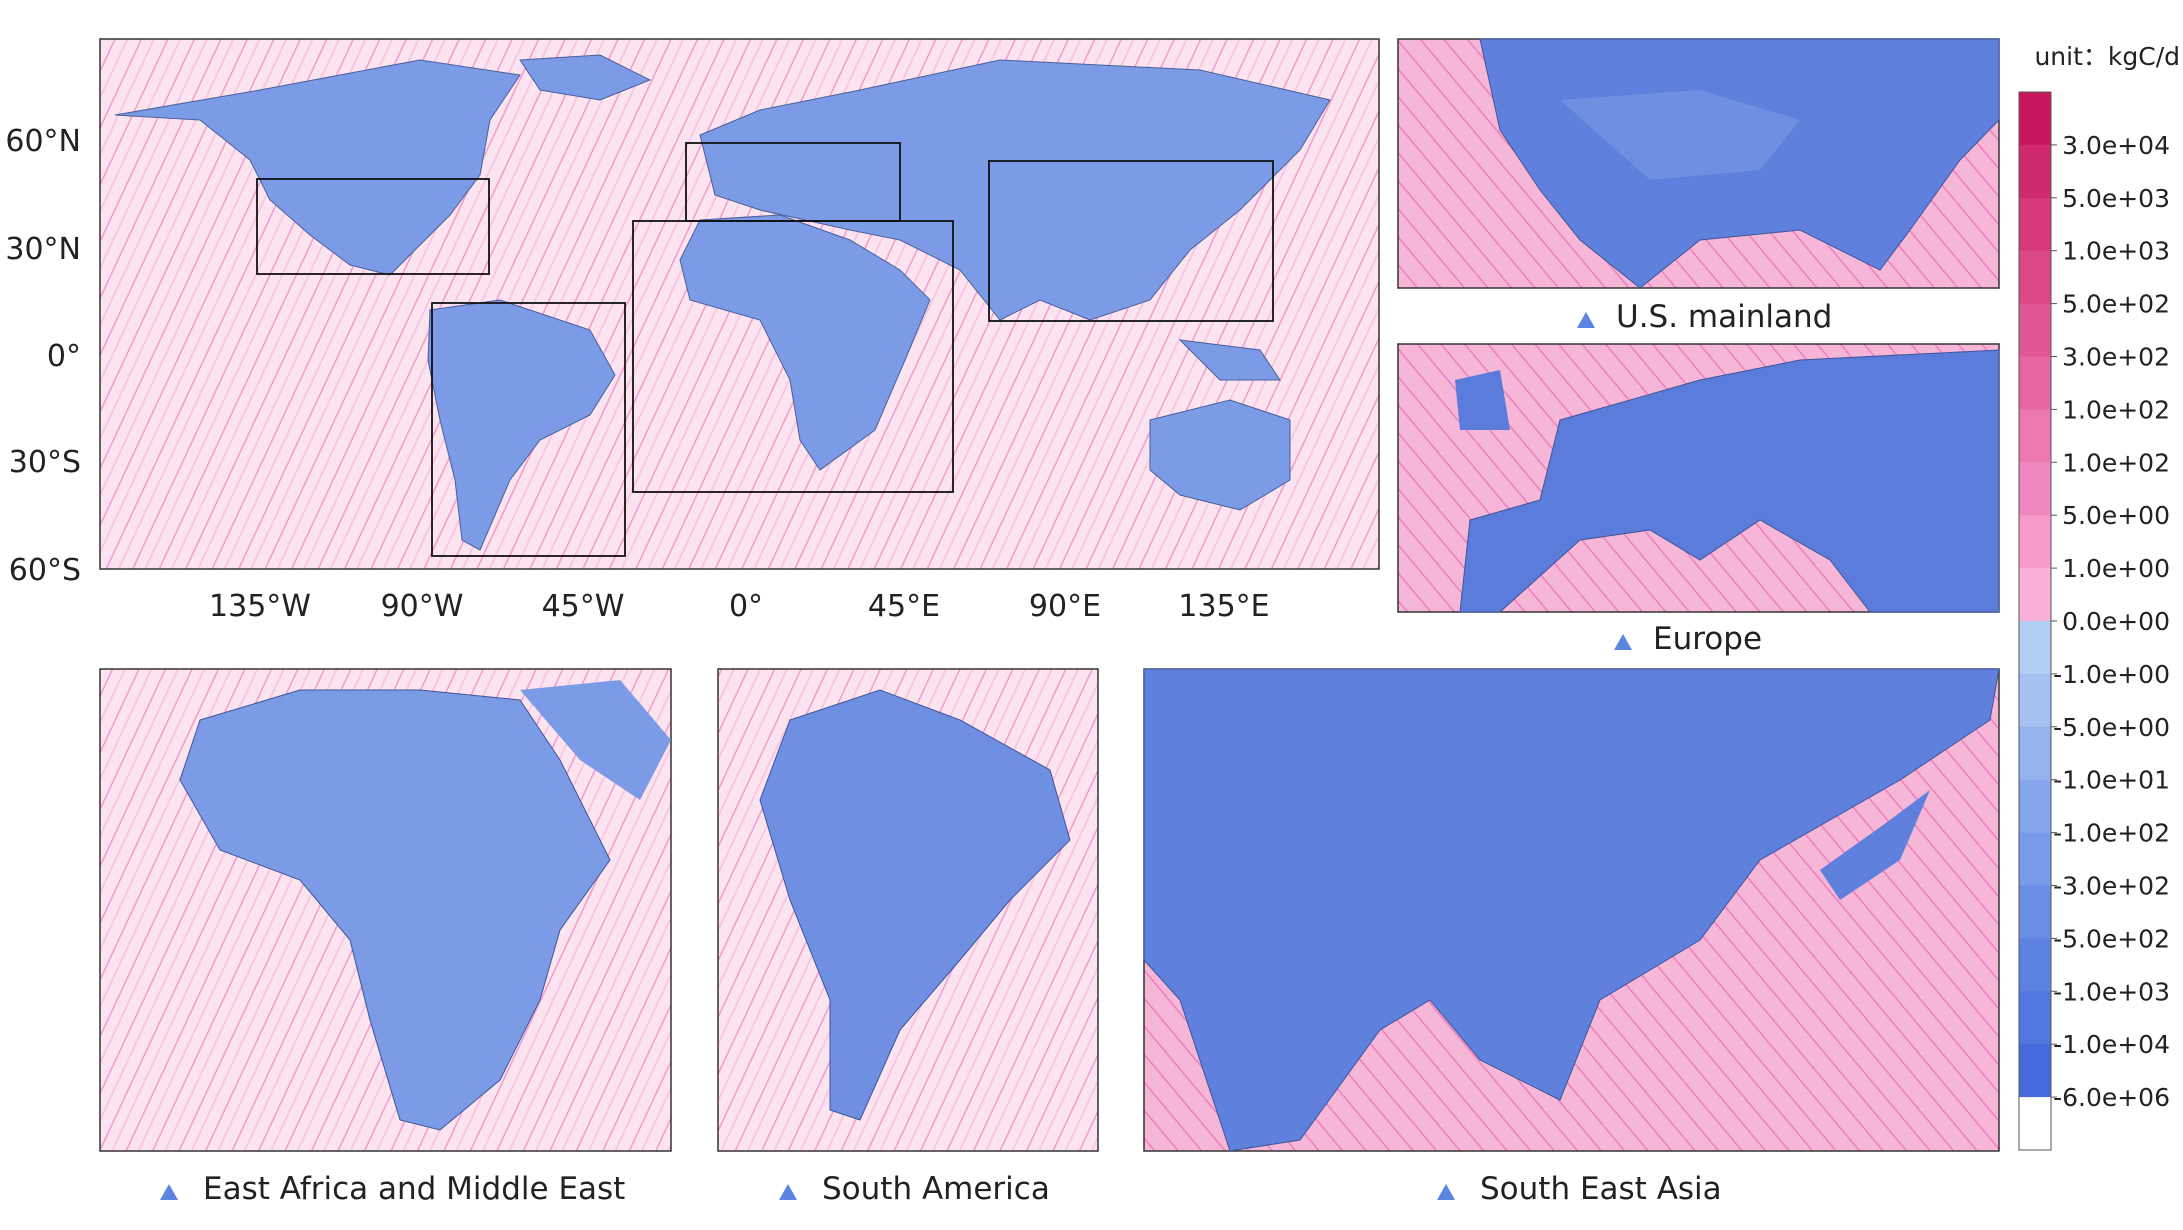 This screenshot has height=1230, width=2183. Describe the element at coordinates (2116, 198) in the screenshot. I see `colorbar-label: 5.0e+03` at that location.